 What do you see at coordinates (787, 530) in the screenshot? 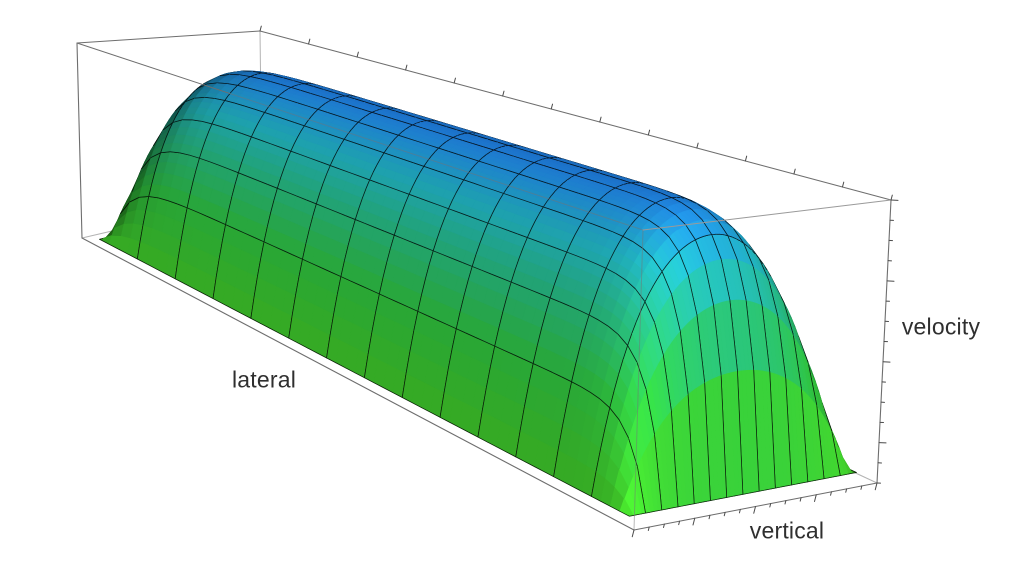
I see `y-axis-label-vertical: vertical` at bounding box center [787, 530].